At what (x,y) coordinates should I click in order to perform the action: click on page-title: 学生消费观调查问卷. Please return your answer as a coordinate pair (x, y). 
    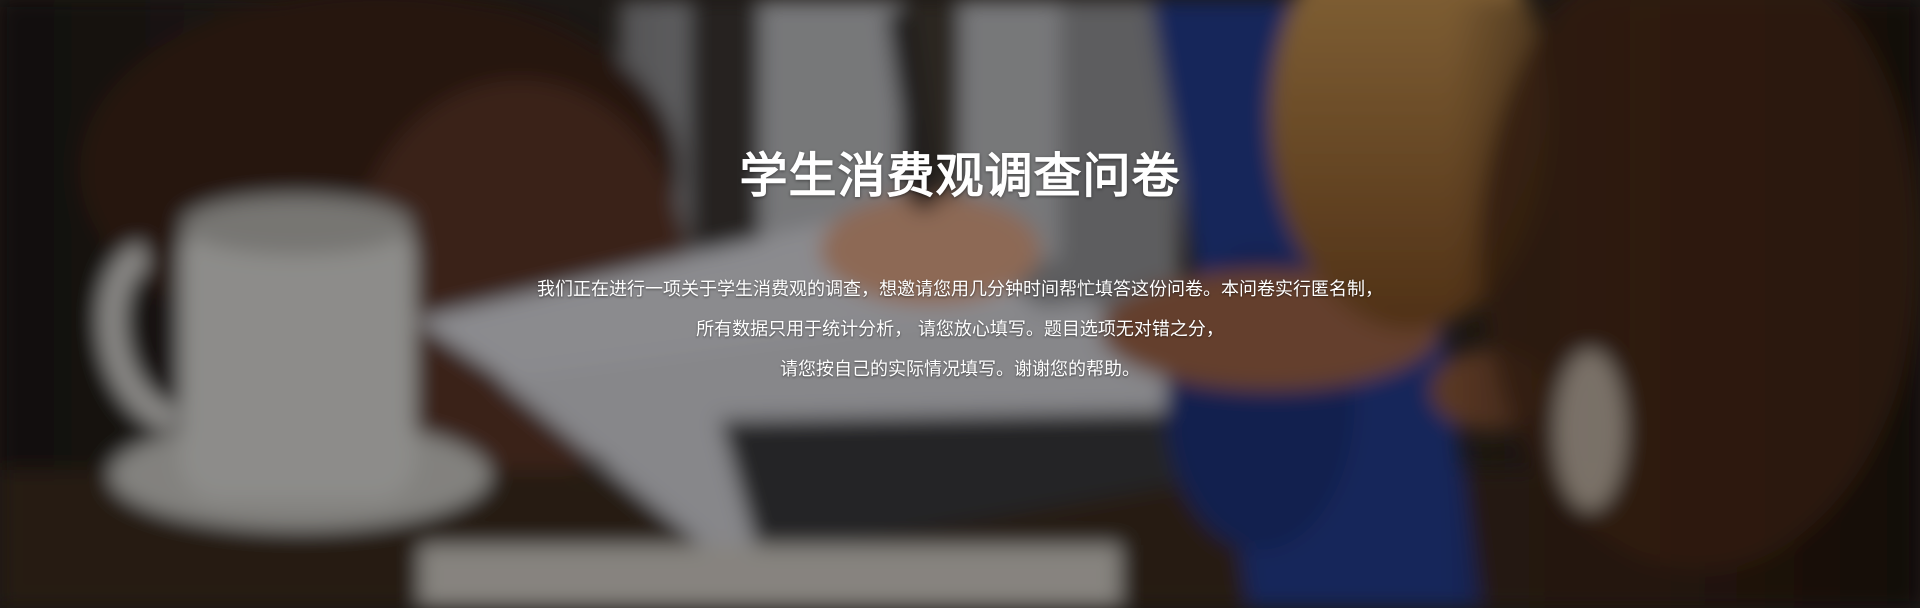
    Looking at the image, I should click on (960, 176).